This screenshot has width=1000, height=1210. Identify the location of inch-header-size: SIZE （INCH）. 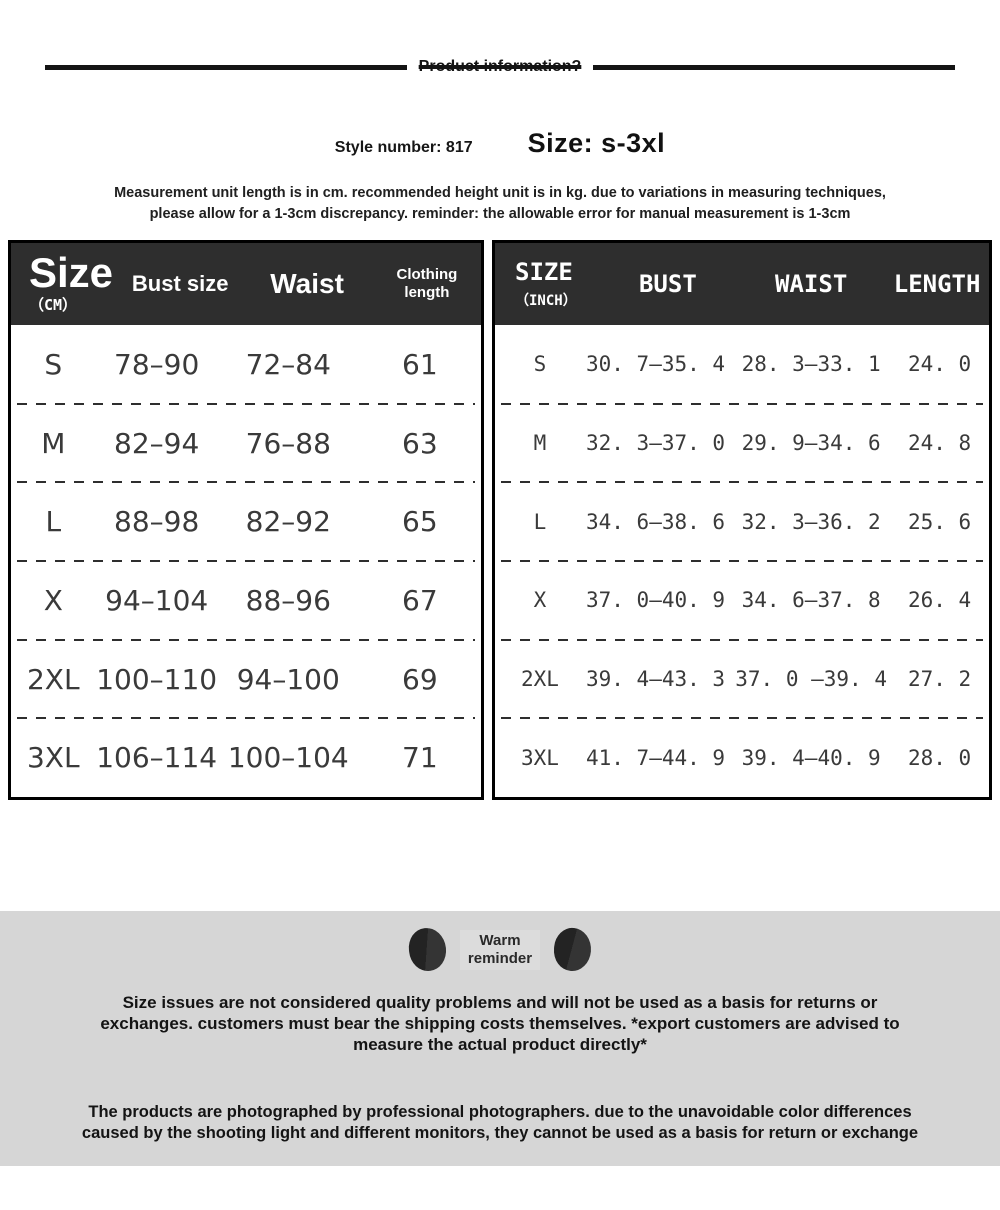
(547, 284).